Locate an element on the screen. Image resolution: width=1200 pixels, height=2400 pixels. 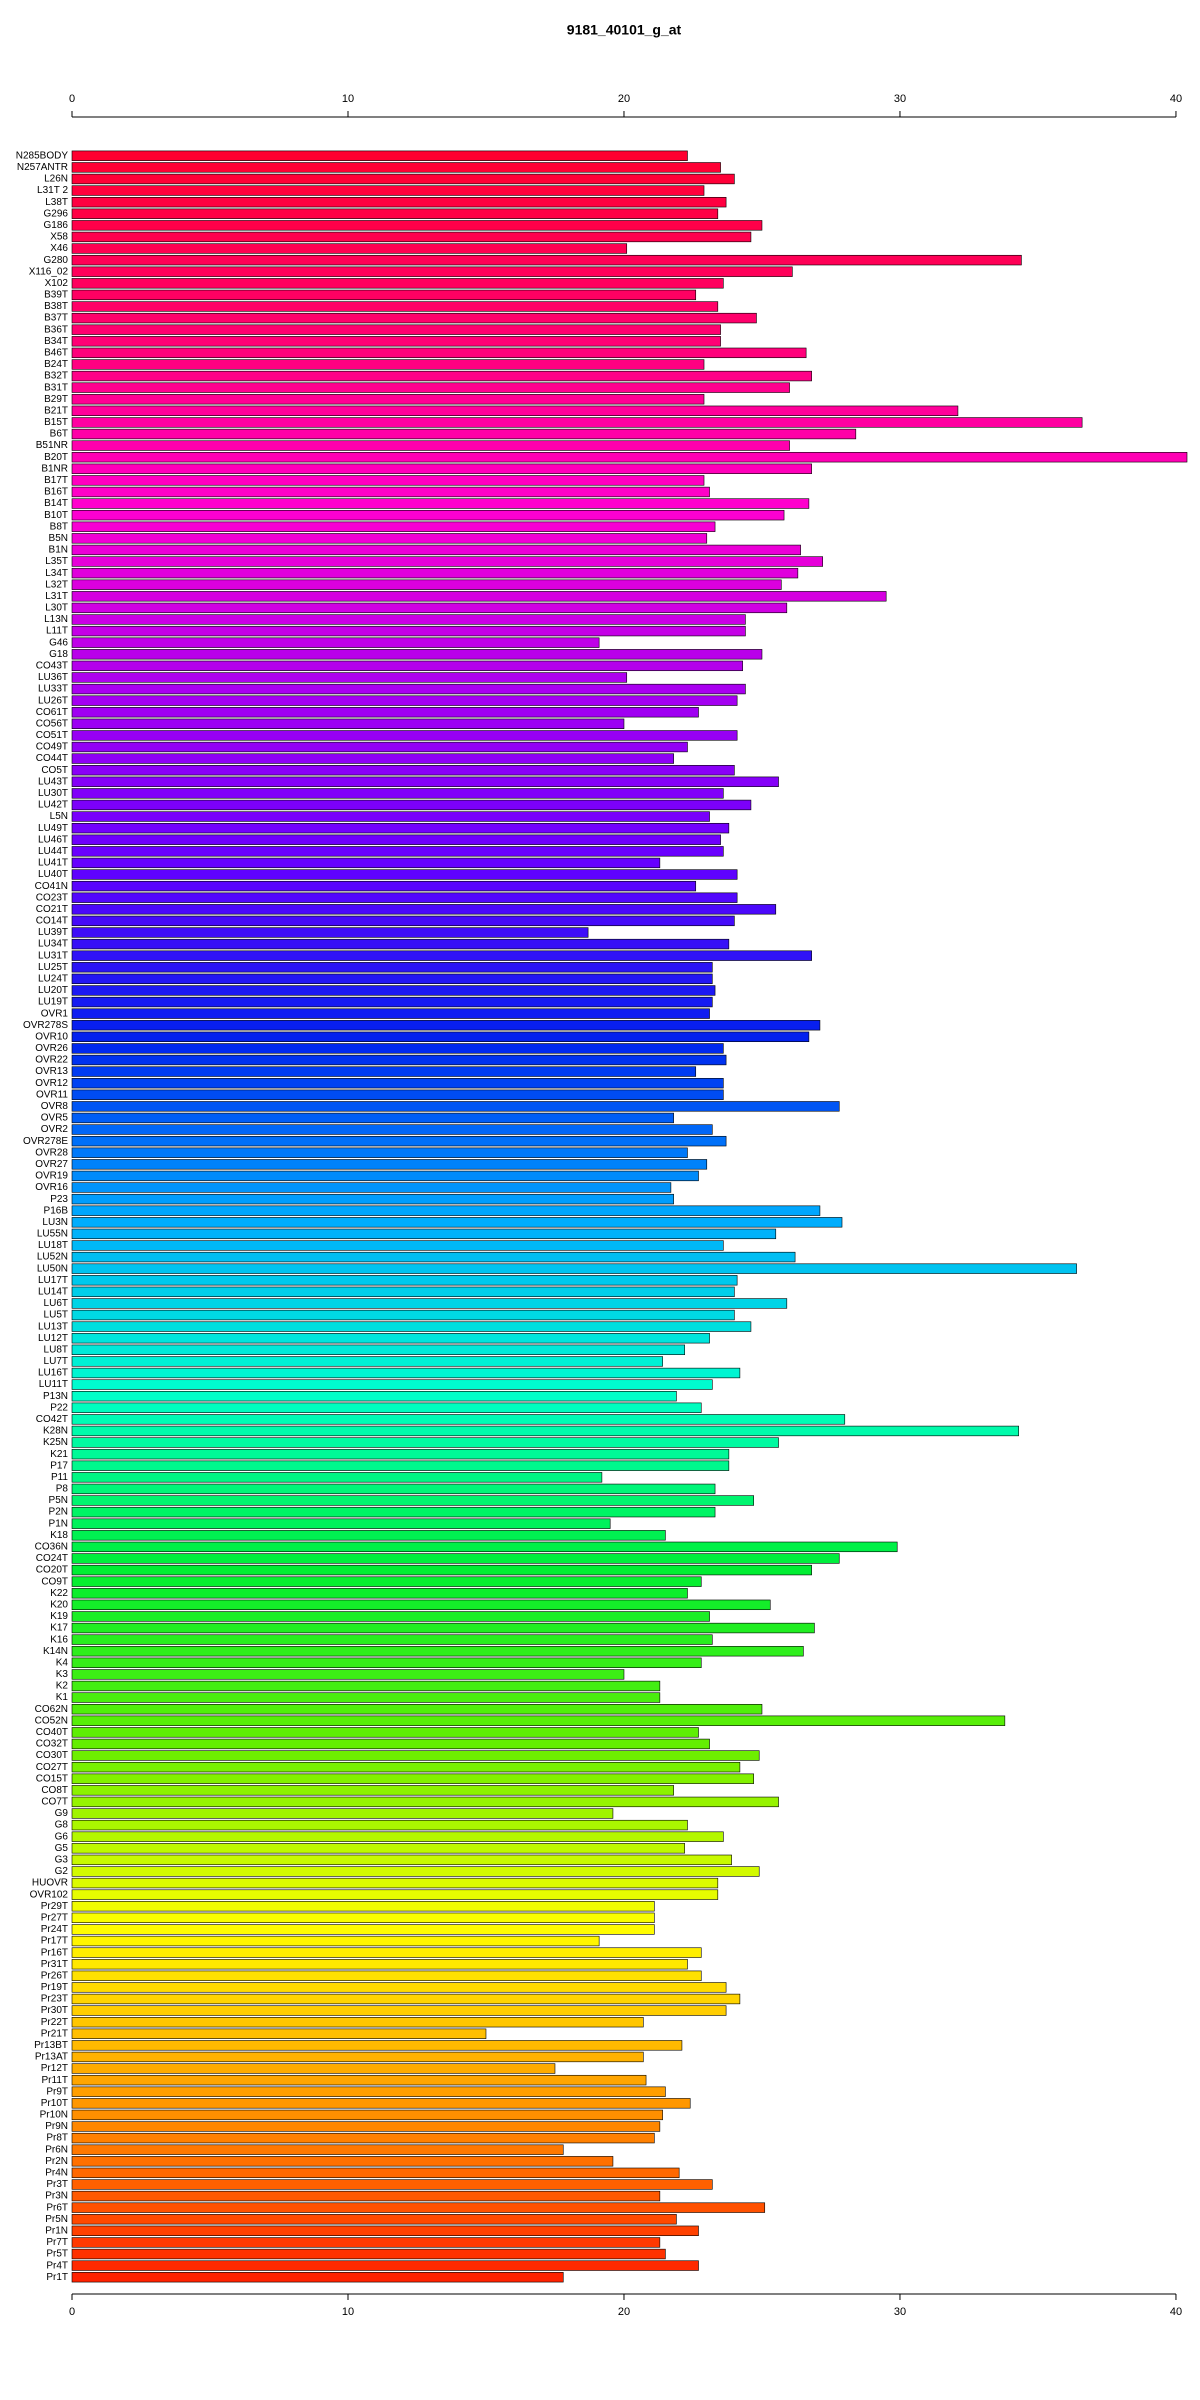
y-tick-label: Pr8T is located at coordinates (57, 2138).